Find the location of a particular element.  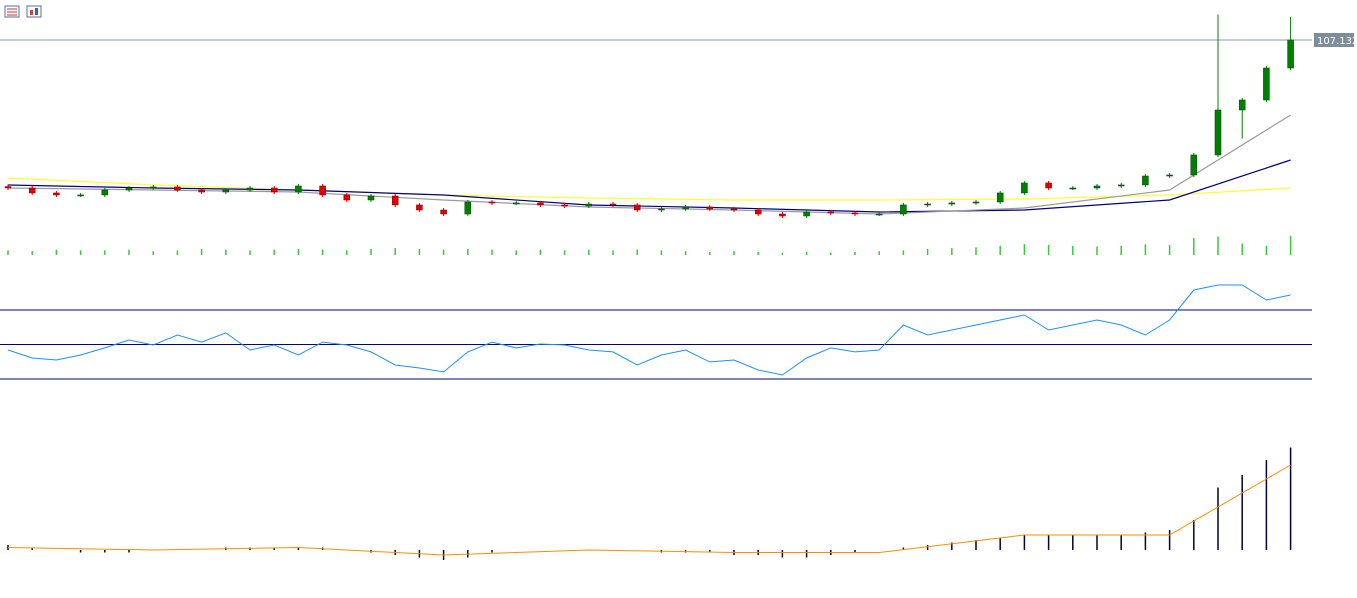

price-label-bg is located at coordinates (1334, 40).